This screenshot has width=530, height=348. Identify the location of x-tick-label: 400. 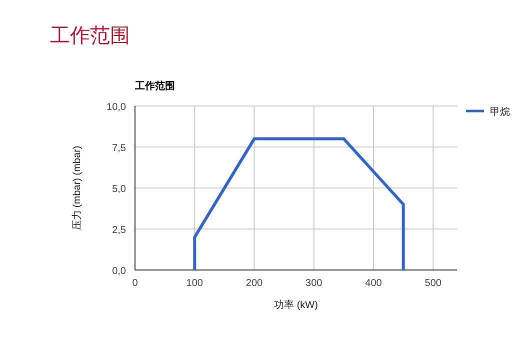
(373, 283).